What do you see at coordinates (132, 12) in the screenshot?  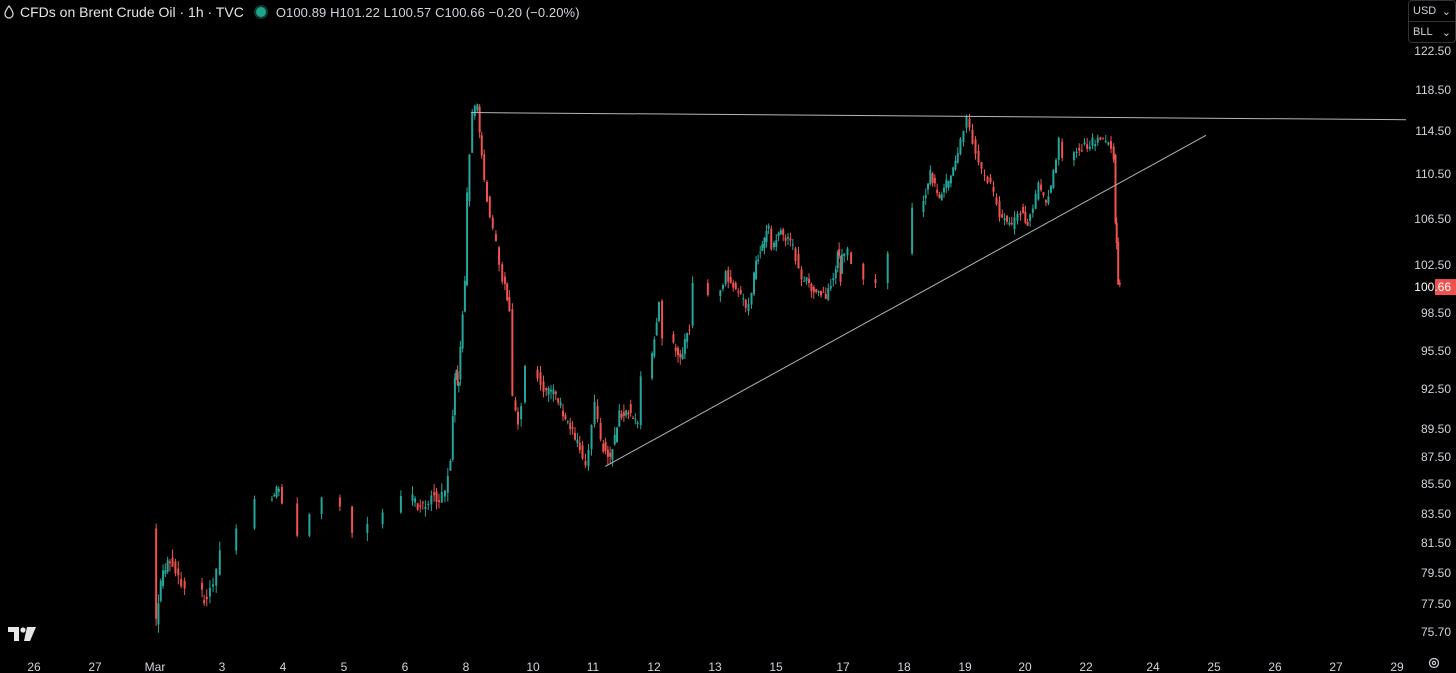 I see `symbol-title: CFDs on Brent Crude Oil · 1h · TVC` at bounding box center [132, 12].